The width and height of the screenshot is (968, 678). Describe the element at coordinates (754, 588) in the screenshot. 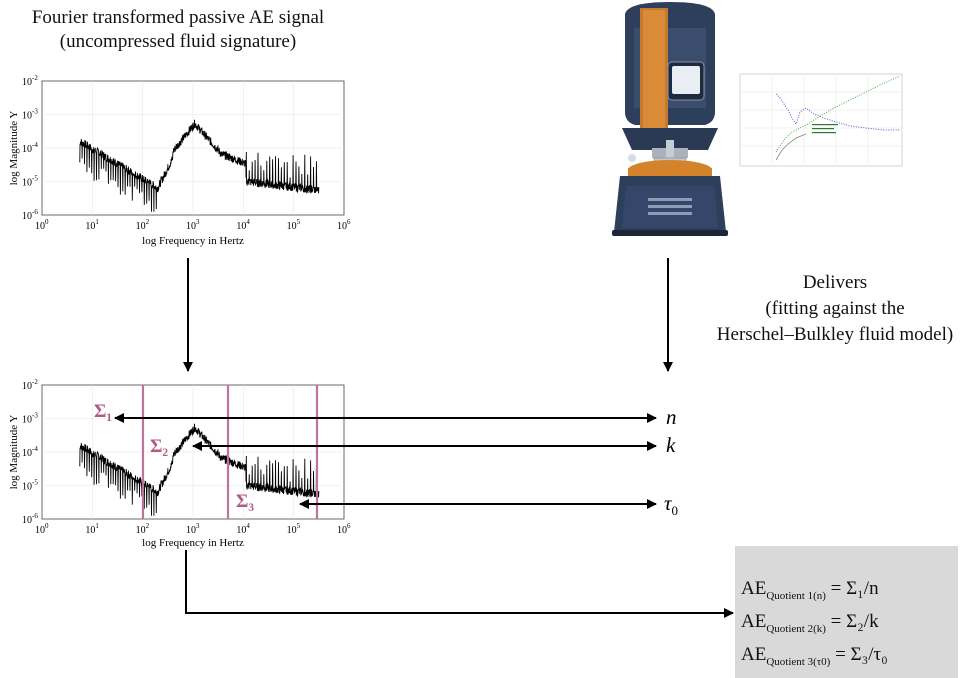

I see `formula-1-lhs: AE` at that location.